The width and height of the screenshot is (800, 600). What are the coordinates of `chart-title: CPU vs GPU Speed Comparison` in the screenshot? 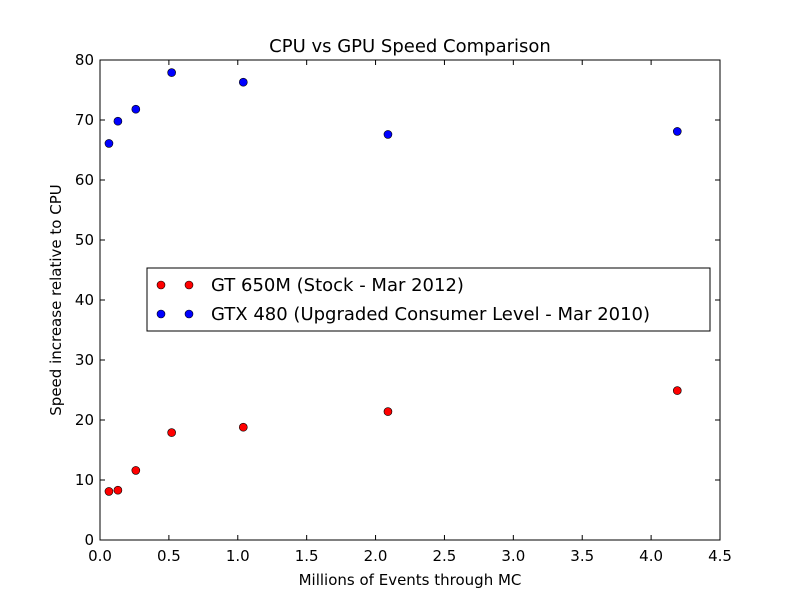 It's located at (410, 46).